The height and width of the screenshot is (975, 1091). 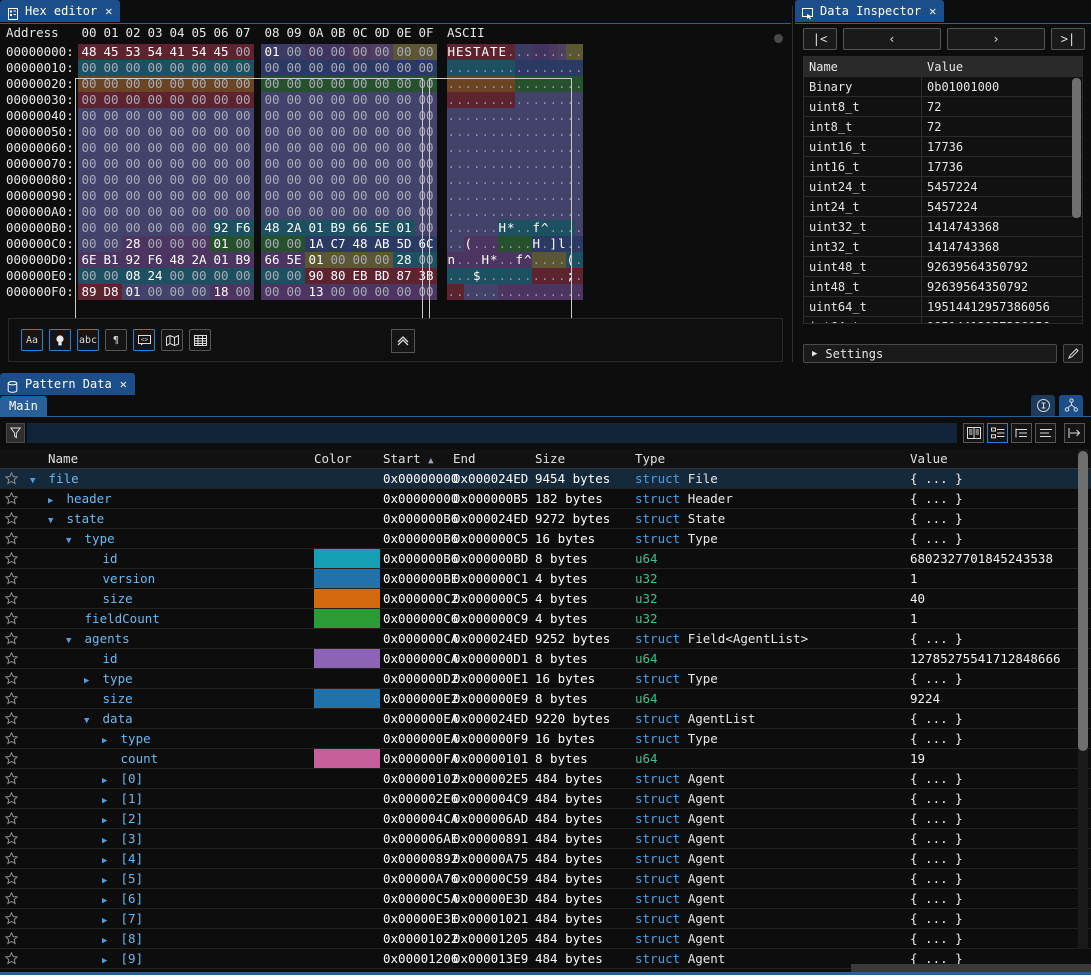 What do you see at coordinates (943, 167) in the screenshot?
I see `inspector-row: int16_t 17736` at bounding box center [943, 167].